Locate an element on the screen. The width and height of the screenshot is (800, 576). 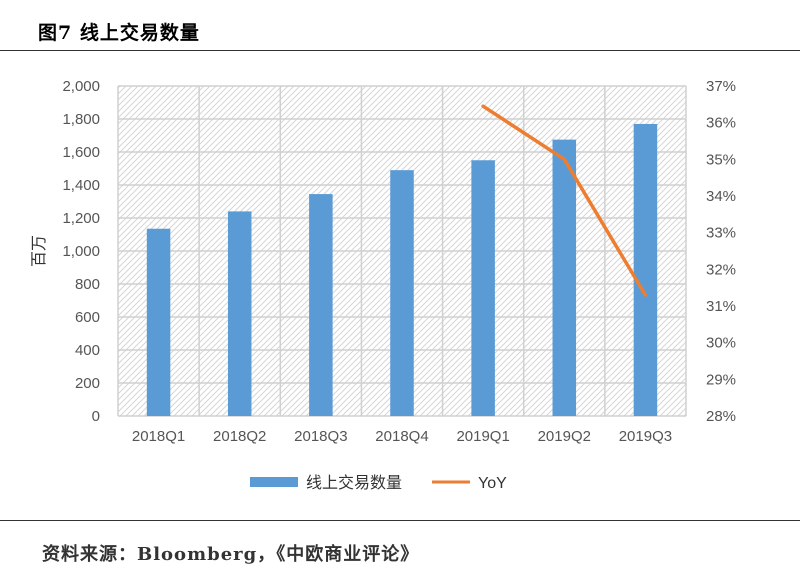
y2-tick-label: 33% is located at coordinates (721, 233).